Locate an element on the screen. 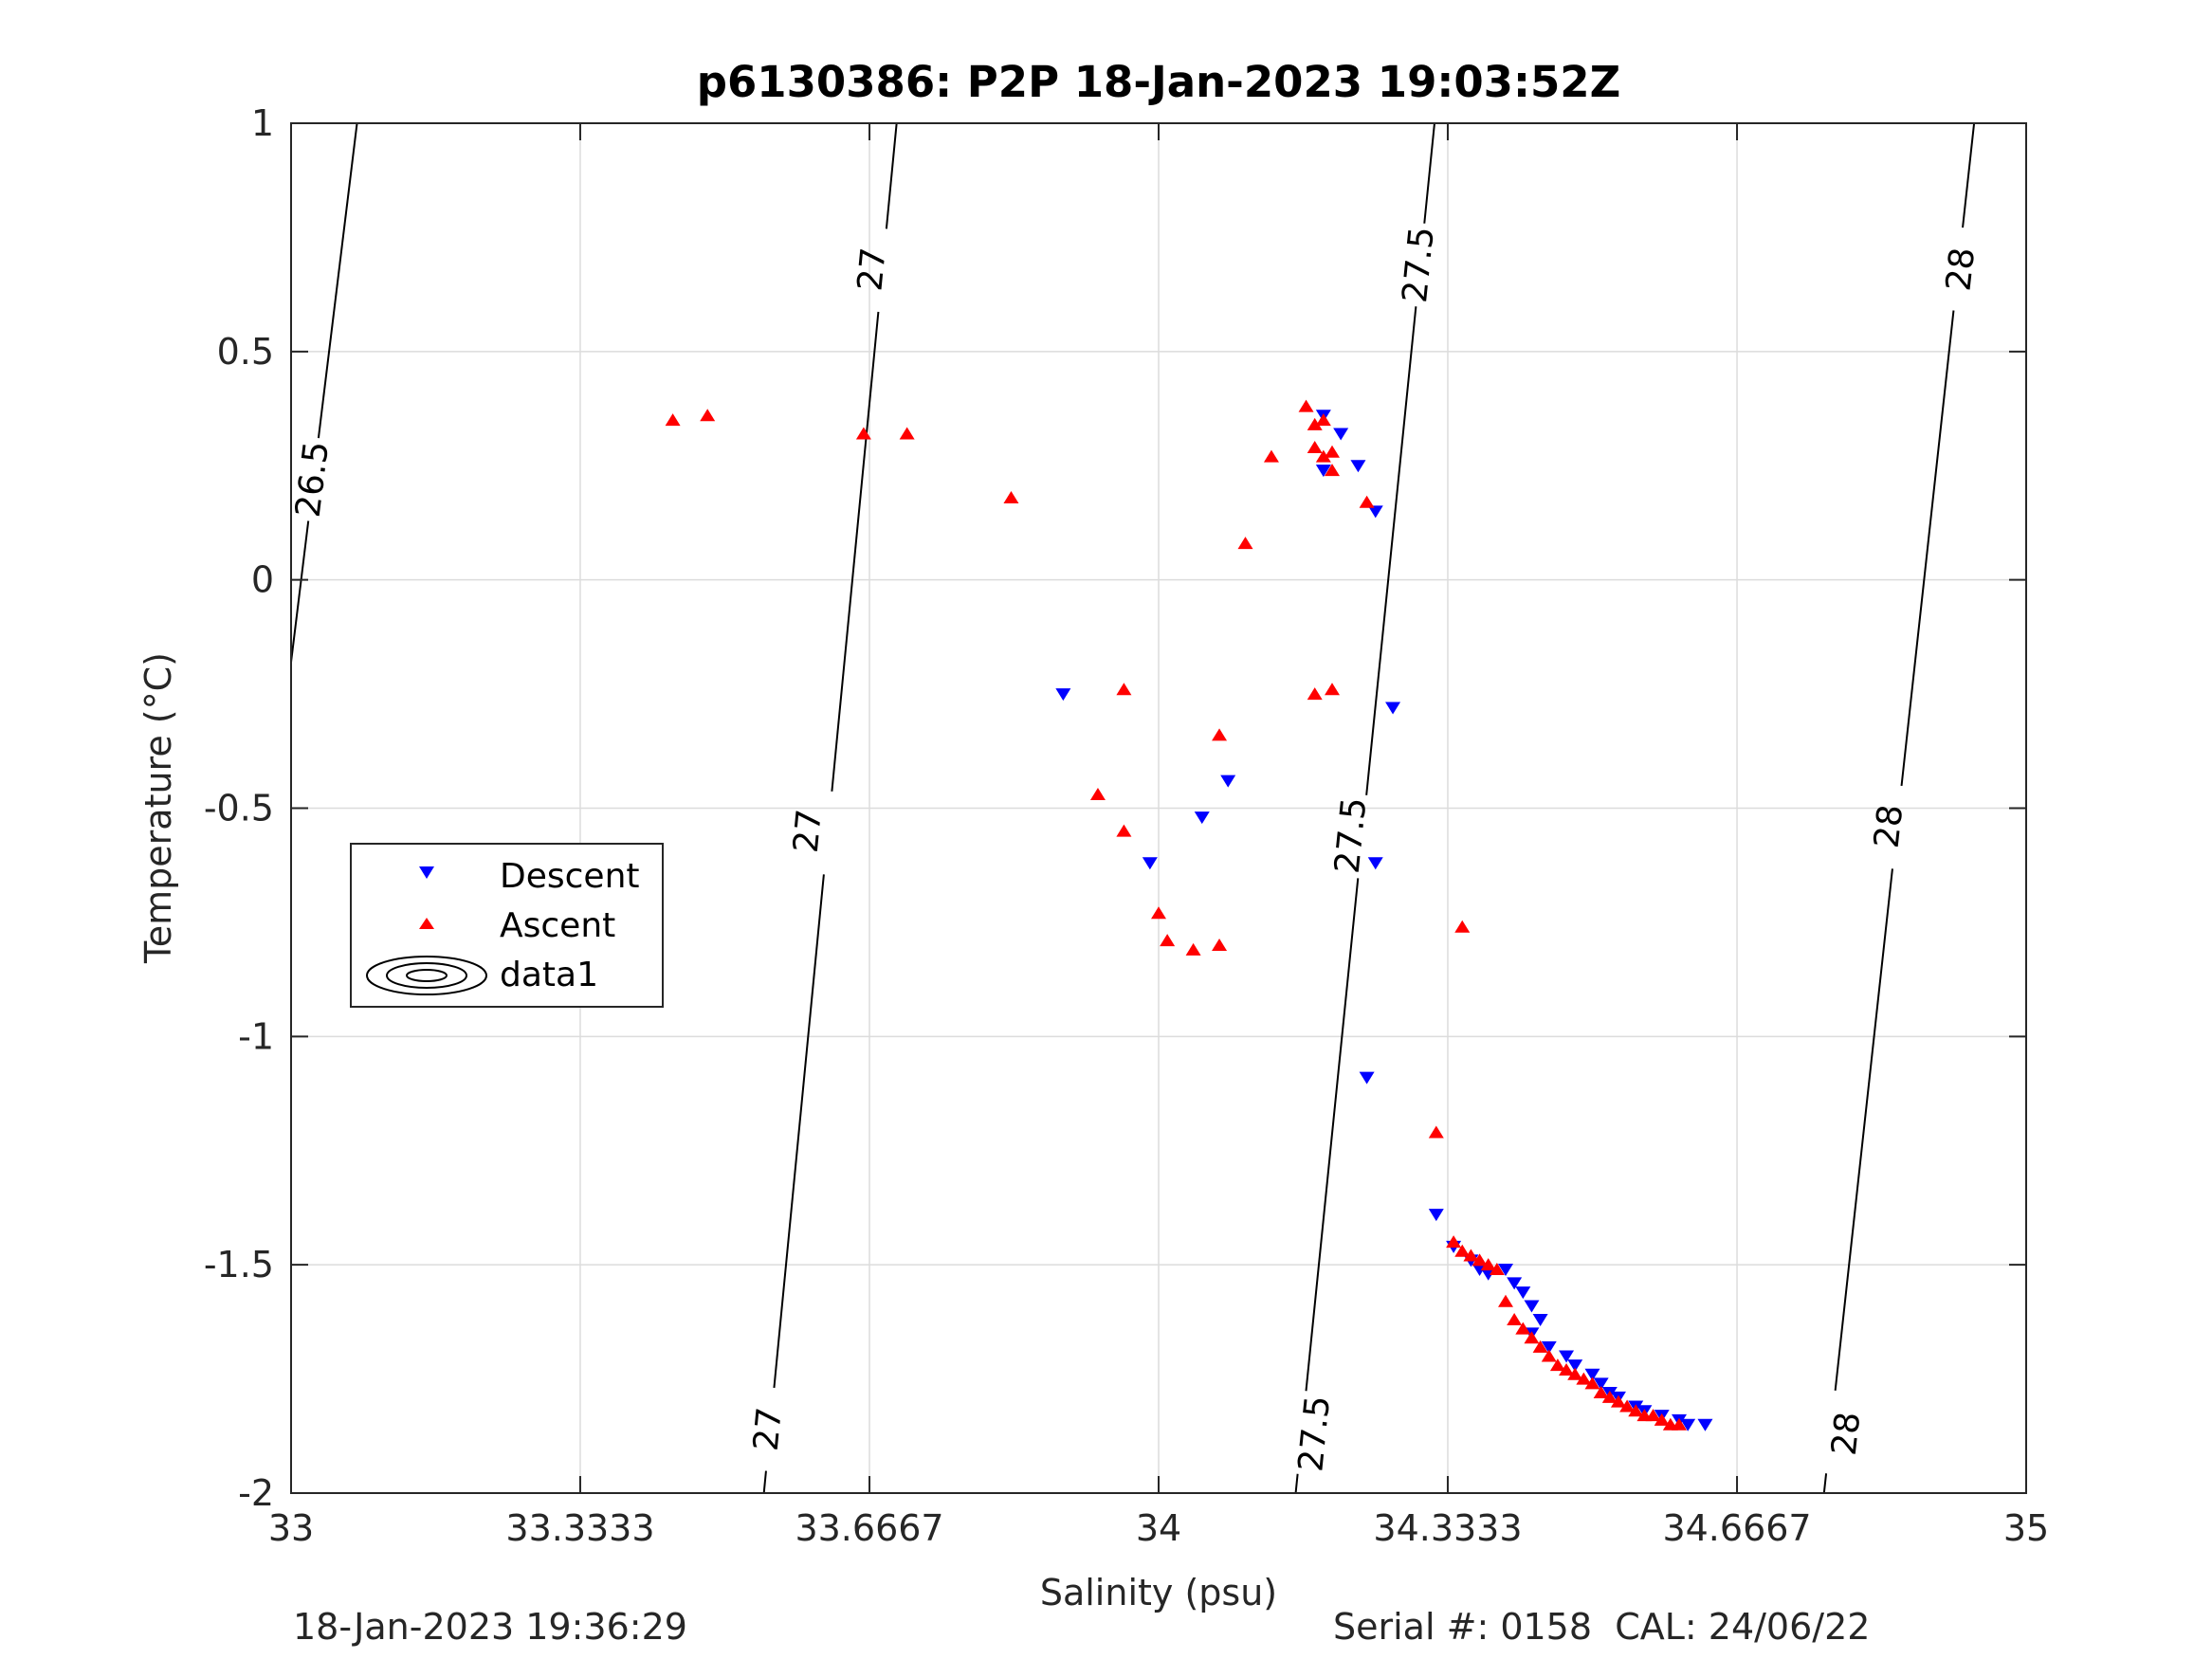  x-tick-label: 35 is located at coordinates (2026, 1528).